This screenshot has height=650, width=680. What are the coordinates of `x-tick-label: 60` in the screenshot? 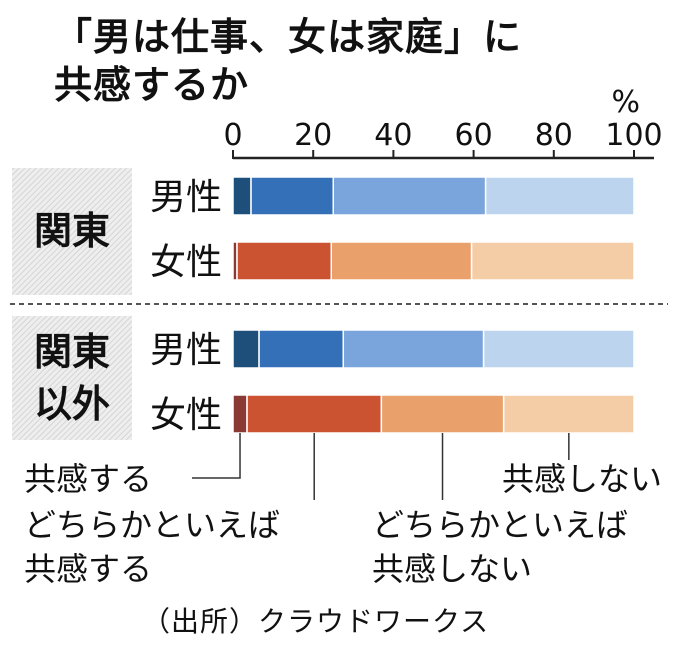 It's located at (474, 135).